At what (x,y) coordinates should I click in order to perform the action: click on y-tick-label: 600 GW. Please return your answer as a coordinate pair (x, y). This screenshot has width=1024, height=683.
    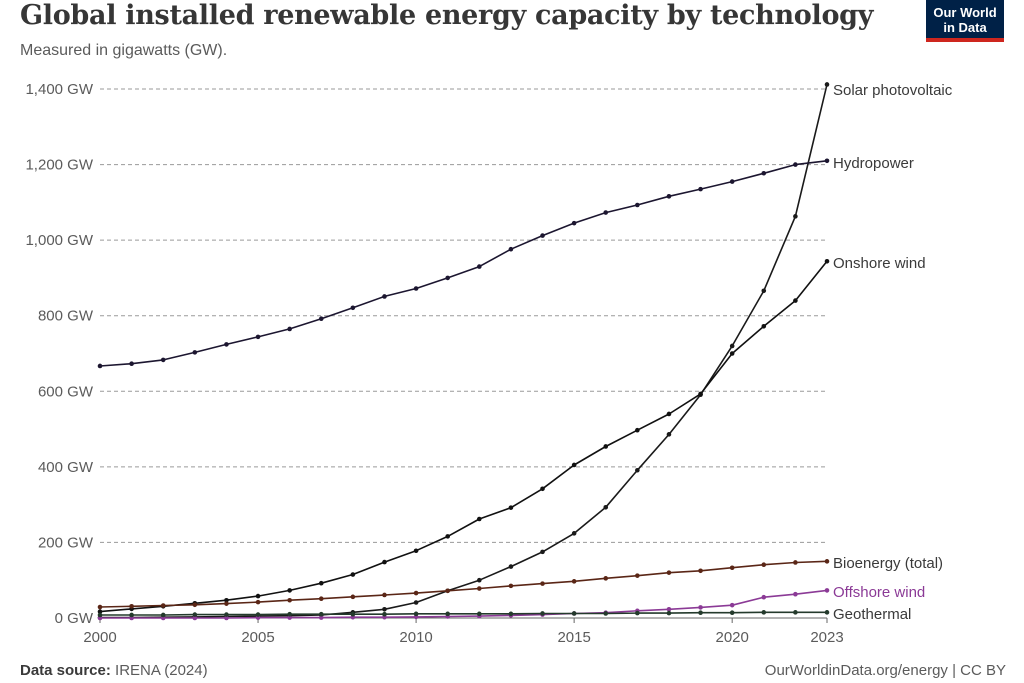
    Looking at the image, I should click on (66, 391).